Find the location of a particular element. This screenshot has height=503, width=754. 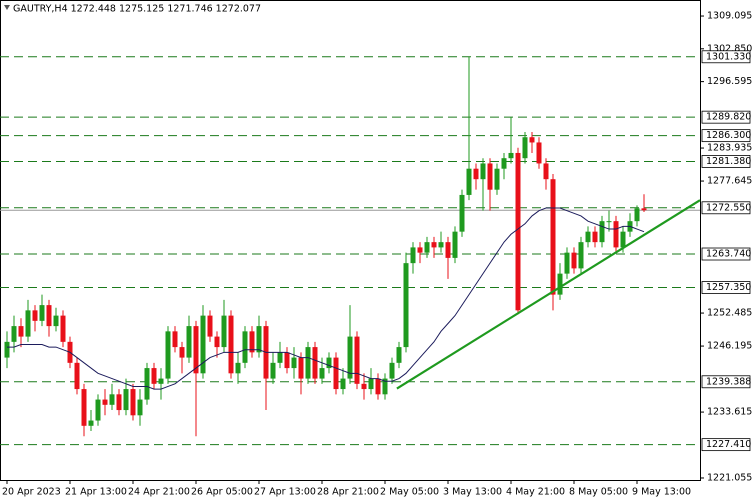

level-label: 1286.300 is located at coordinates (728, 135).